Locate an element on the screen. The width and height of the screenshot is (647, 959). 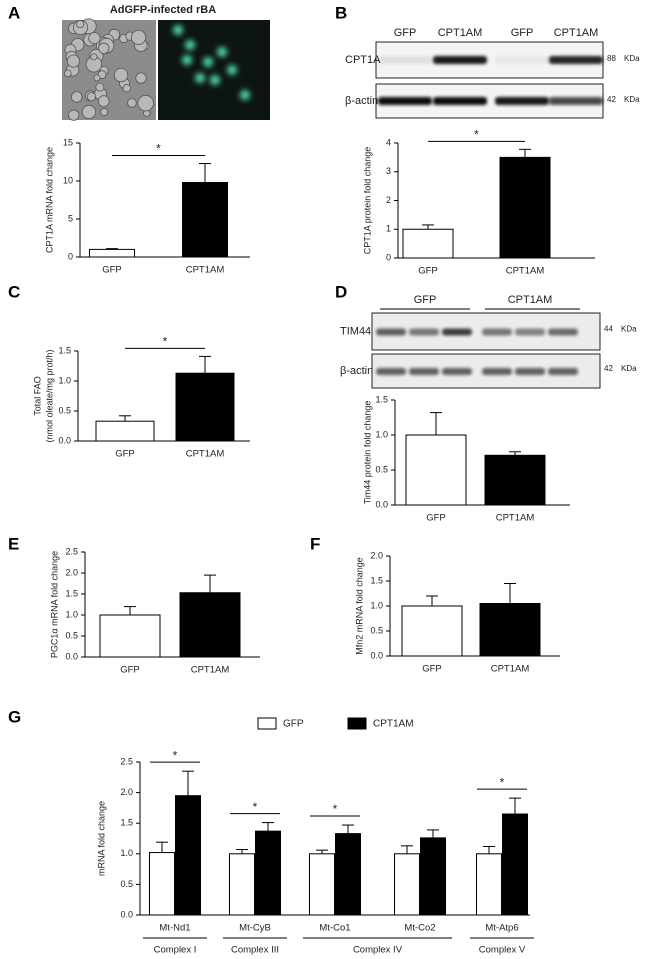
legend-label: CPT1AM is located at coordinates (393, 724).